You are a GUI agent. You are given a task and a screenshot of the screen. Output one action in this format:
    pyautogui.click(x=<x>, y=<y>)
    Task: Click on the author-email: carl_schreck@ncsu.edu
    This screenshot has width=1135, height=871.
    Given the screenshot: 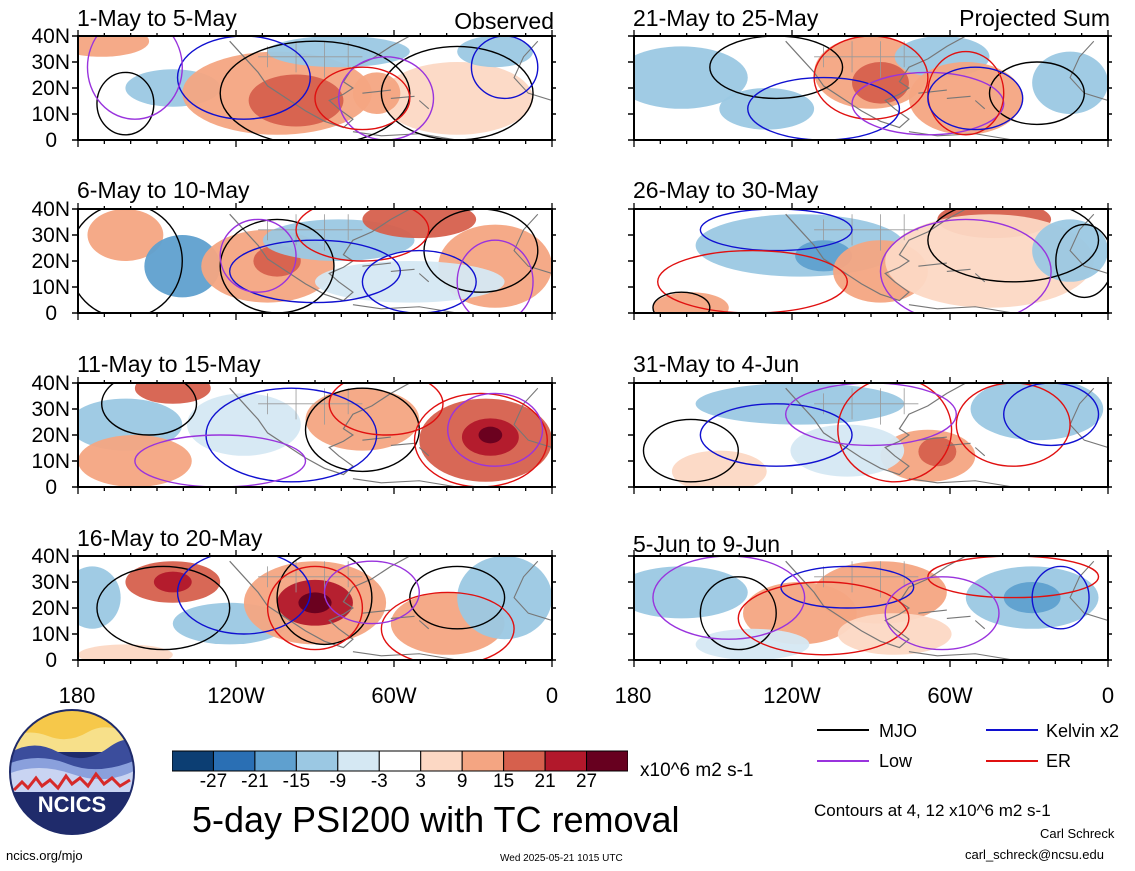 What is the action you would take?
    pyautogui.click(x=1034, y=854)
    